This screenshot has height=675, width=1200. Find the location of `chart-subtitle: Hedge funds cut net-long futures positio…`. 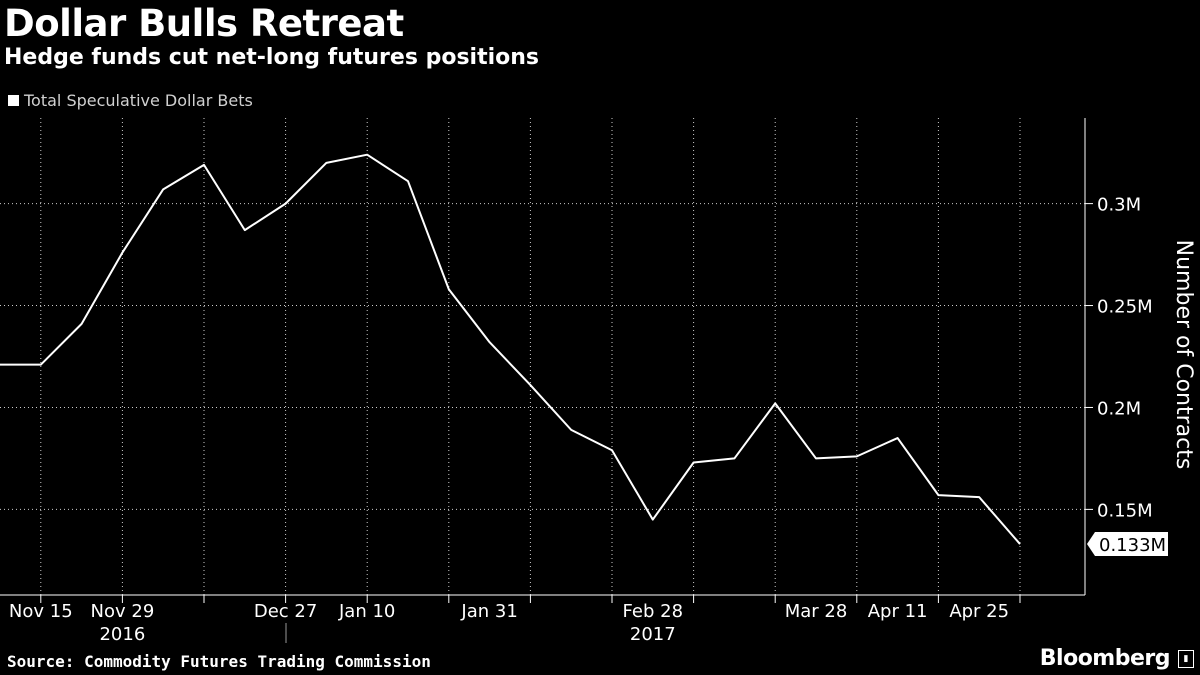

chart-subtitle: Hedge funds cut net-long futures positio… is located at coordinates (272, 57).